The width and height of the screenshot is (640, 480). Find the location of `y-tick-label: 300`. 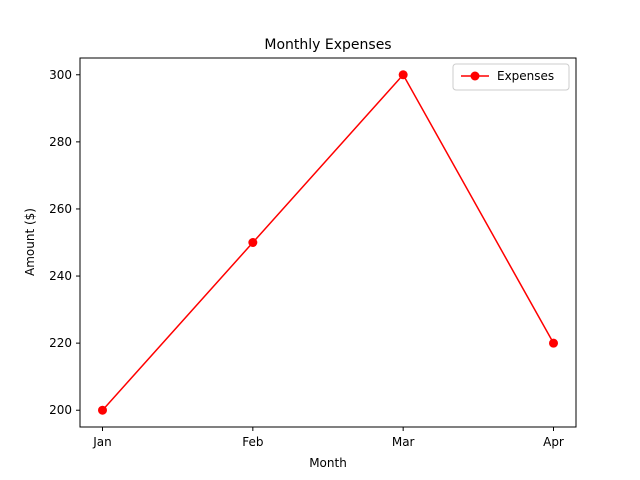

y-tick-label: 300 is located at coordinates (60, 75).